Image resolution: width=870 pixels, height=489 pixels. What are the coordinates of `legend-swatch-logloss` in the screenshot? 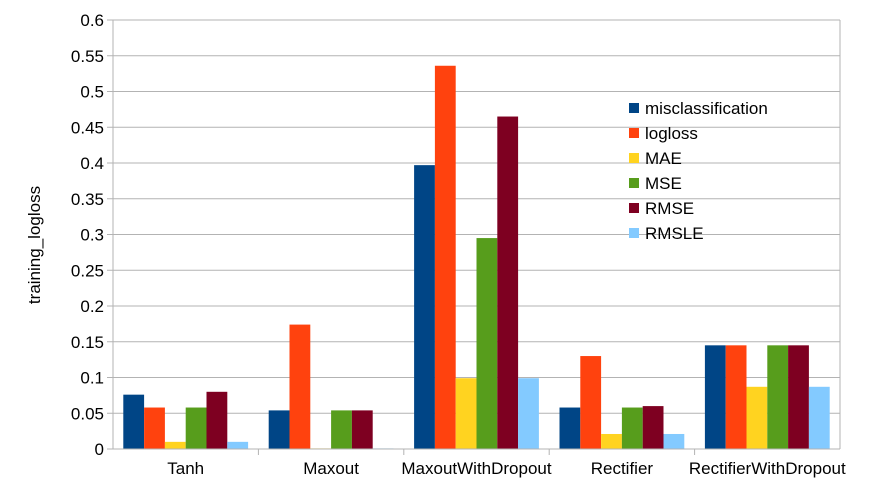 It's located at (634, 133).